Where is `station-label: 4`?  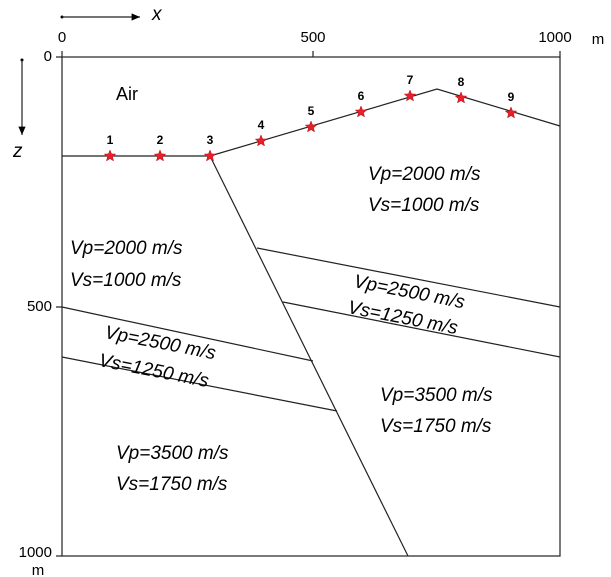
station-label: 4 is located at coordinates (261, 125).